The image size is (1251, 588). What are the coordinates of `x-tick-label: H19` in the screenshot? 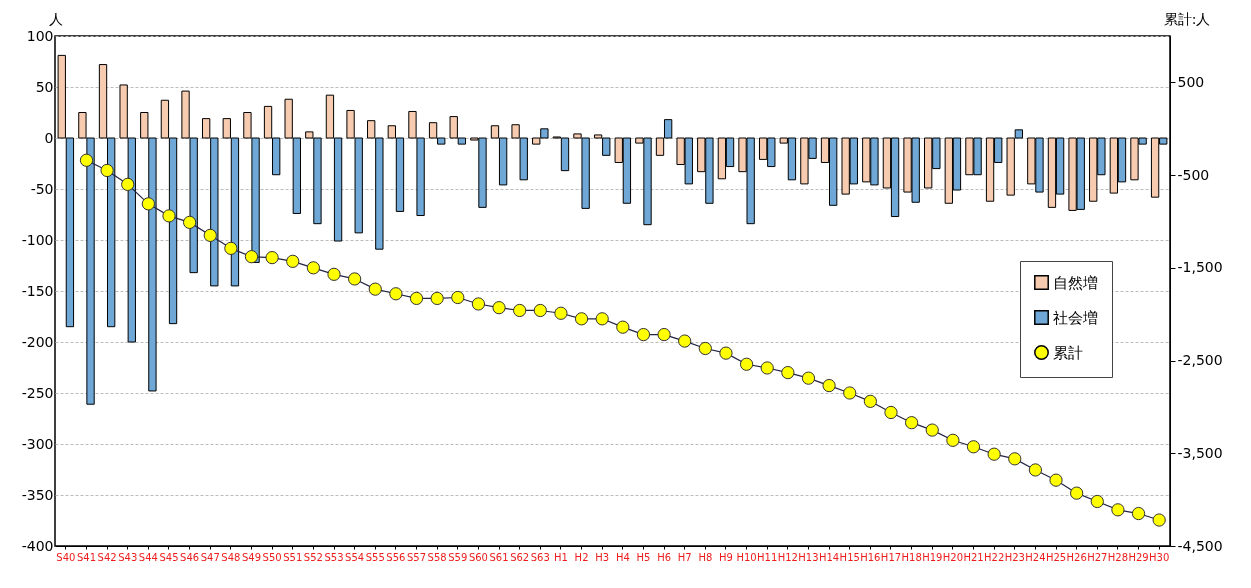 It's located at (932, 557).